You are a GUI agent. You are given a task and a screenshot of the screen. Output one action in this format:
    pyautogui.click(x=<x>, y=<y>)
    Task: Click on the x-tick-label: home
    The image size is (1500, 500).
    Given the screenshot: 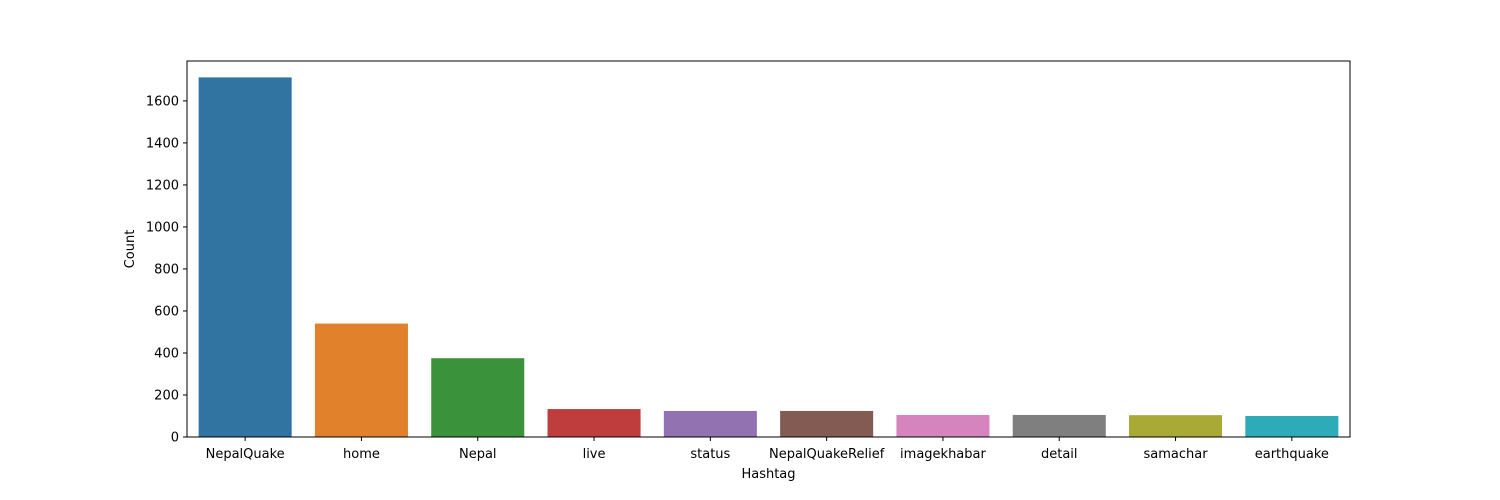 What is the action you would take?
    pyautogui.click(x=361, y=454)
    